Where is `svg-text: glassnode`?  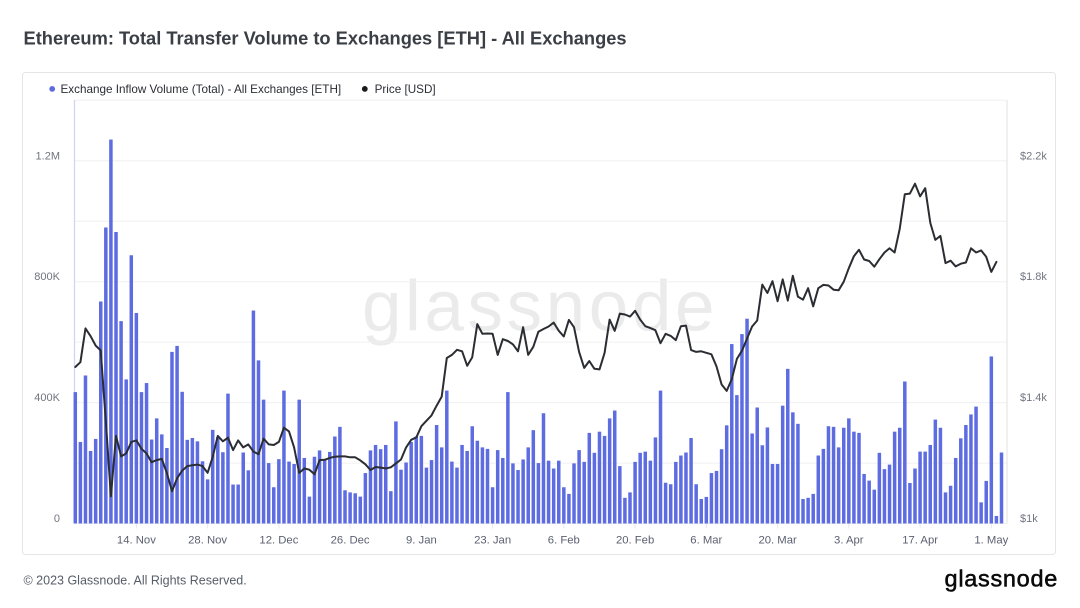
svg-text: glassnode is located at coordinates (1001, 579).